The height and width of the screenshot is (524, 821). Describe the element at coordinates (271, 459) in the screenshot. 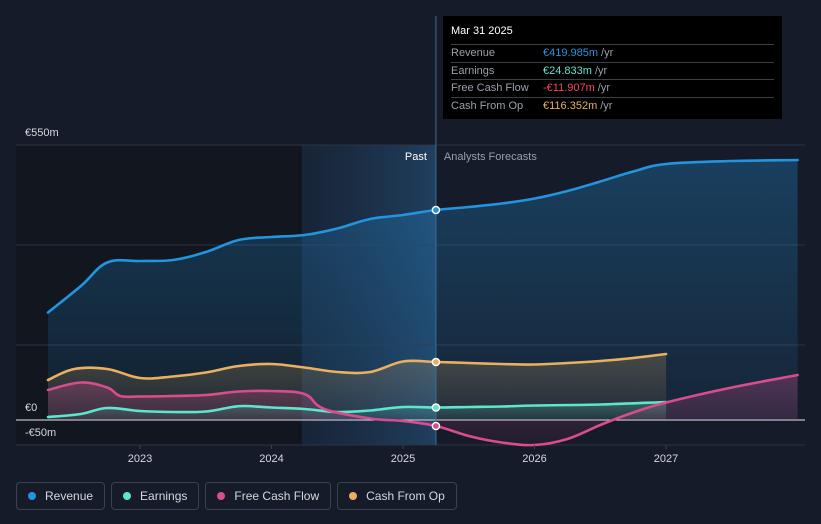

I see `x-tick-label: 2024` at that location.